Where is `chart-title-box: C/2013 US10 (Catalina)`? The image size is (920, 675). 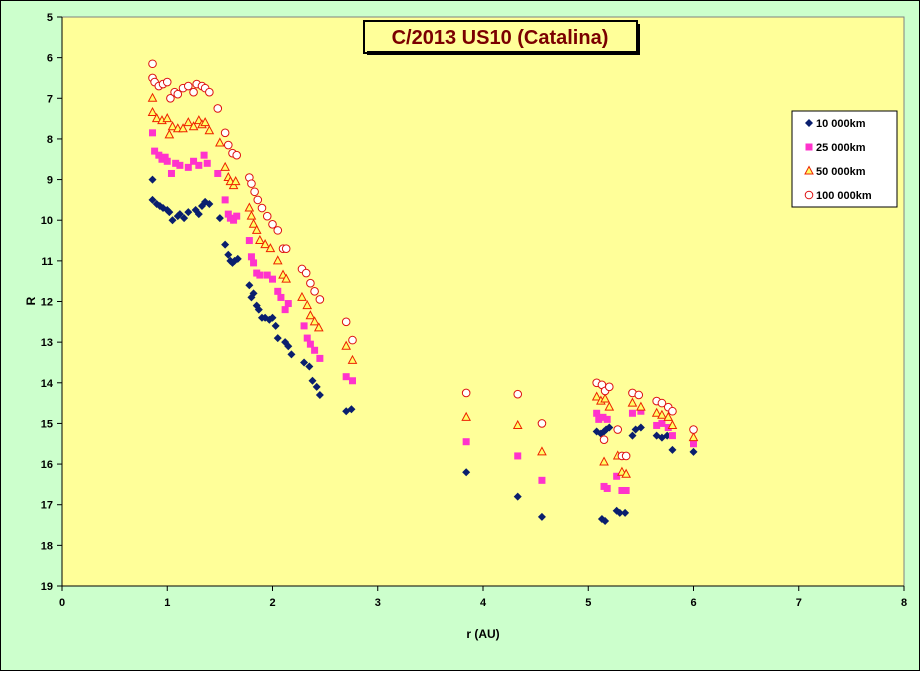
chart-title-box: C/2013 US10 (Catalina) is located at coordinates (501, 37).